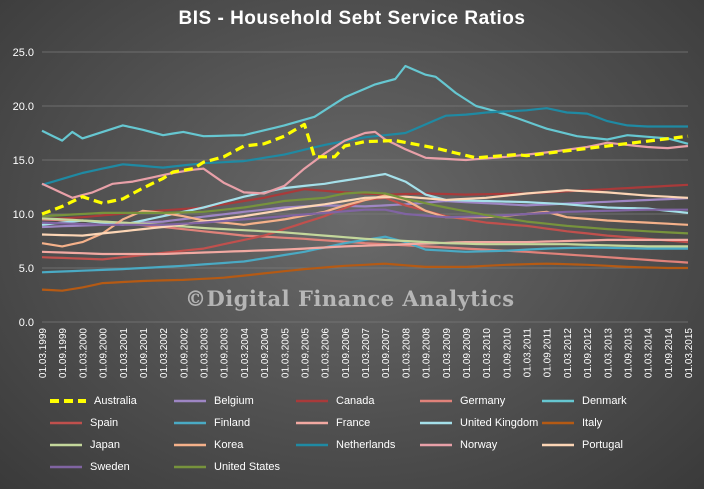  Describe the element at coordinates (84, 445) in the screenshot. I see `legend-item-japan: Japan` at that location.